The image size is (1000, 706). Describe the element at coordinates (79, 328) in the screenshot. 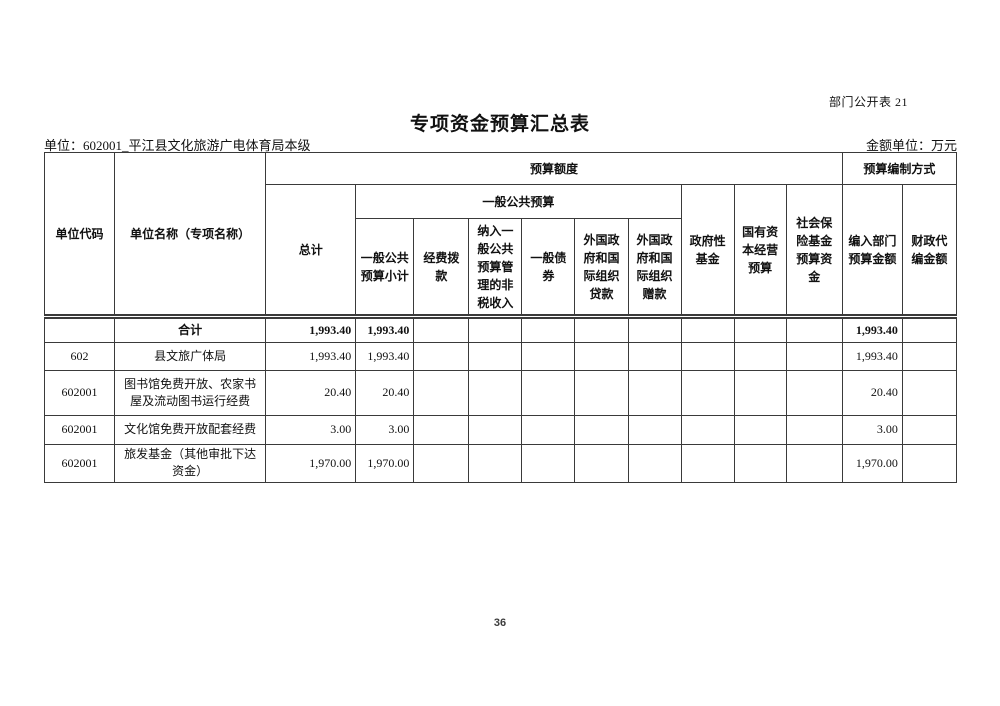

I see `cell-unit-code` at that location.